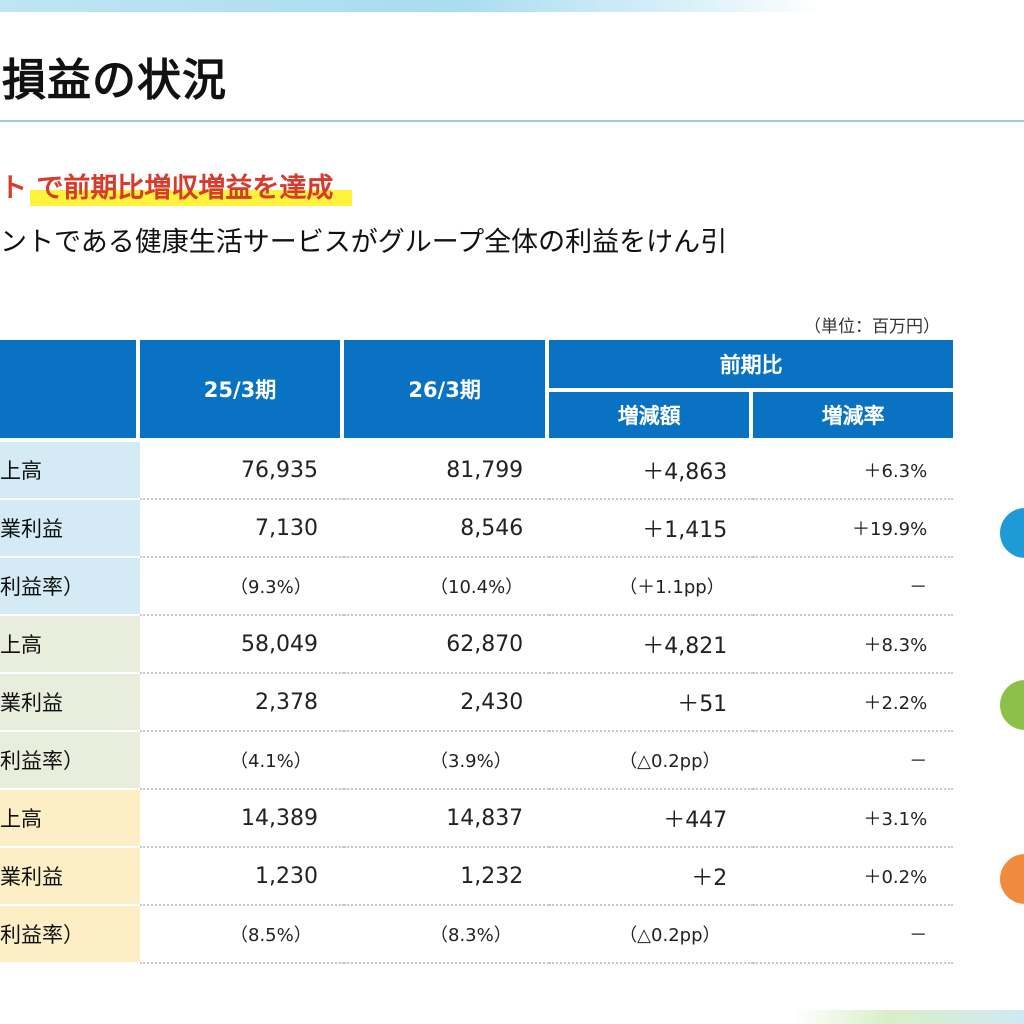 This screenshot has width=1024, height=1024. I want to click on cell-fy26: 14,837, so click(447, 819).